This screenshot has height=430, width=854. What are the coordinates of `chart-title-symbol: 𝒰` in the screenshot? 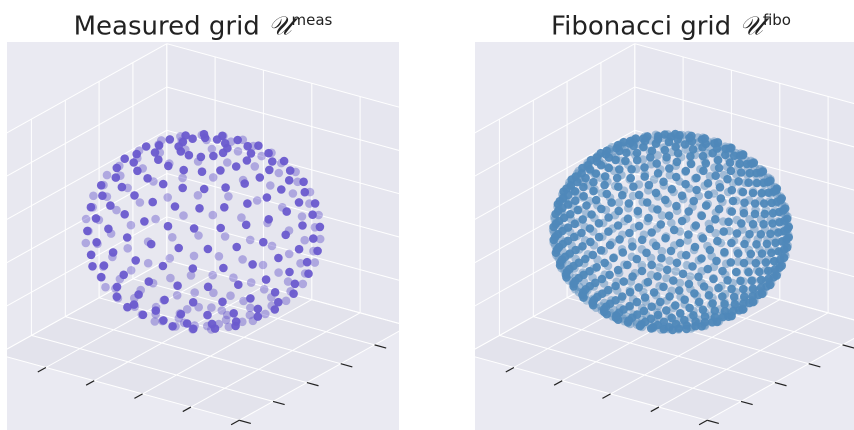 It's located at (280, 26).